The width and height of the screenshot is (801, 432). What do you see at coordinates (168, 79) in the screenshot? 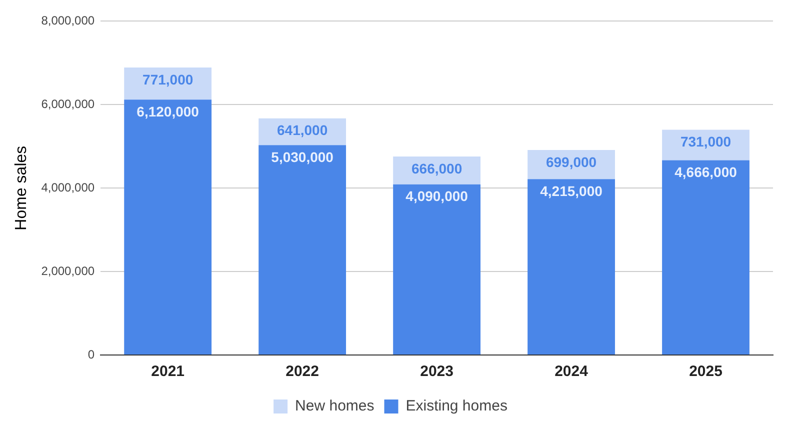
I see `data-label: 771,000` at bounding box center [168, 79].